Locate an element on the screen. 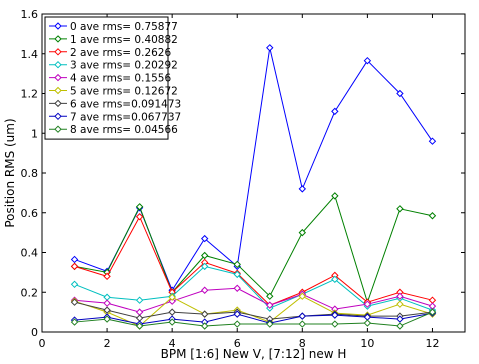 The height and width of the screenshot is (364, 479). legend-item: 4 ave rms= 0.1556 is located at coordinates (110, 79).